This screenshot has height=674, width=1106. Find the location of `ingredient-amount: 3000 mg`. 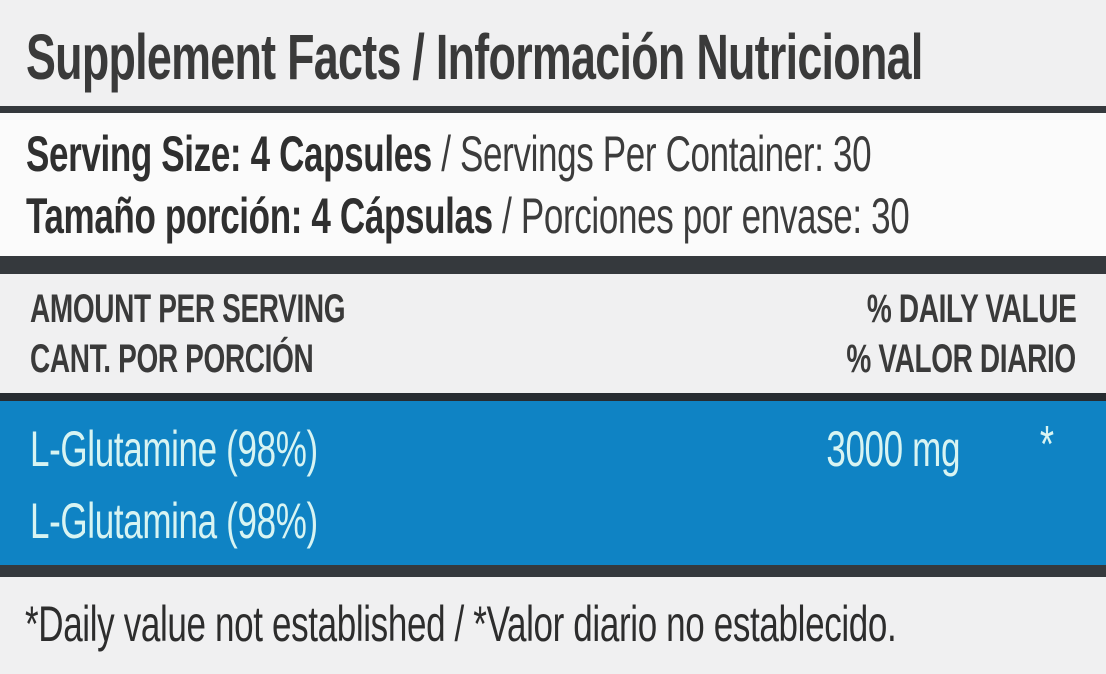

ingredient-amount: 3000 mg is located at coordinates (893, 449).